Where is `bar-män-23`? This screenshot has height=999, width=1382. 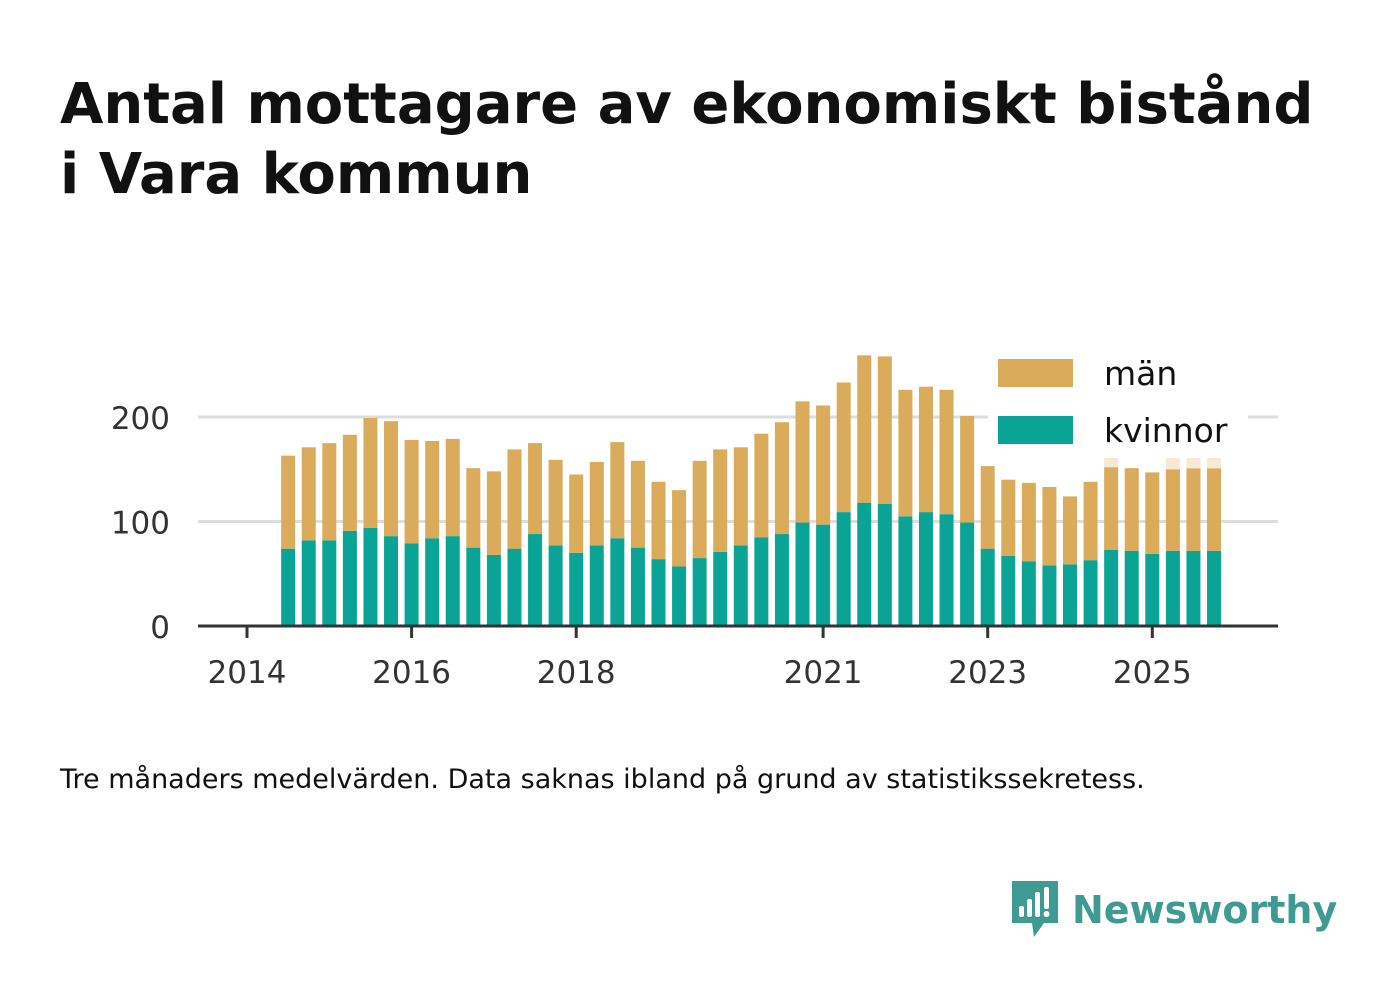
bar-män-23 is located at coordinates (761, 485).